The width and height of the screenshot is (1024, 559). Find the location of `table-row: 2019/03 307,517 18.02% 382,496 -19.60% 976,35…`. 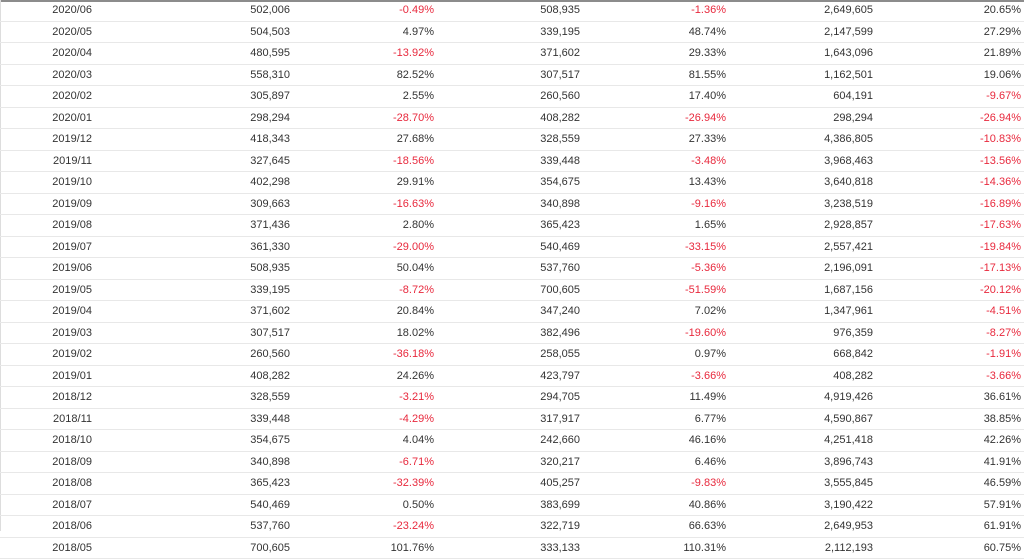

table-row: 2019/03 307,517 18.02% 382,496 -19.60% 976,35… is located at coordinates (512, 333).